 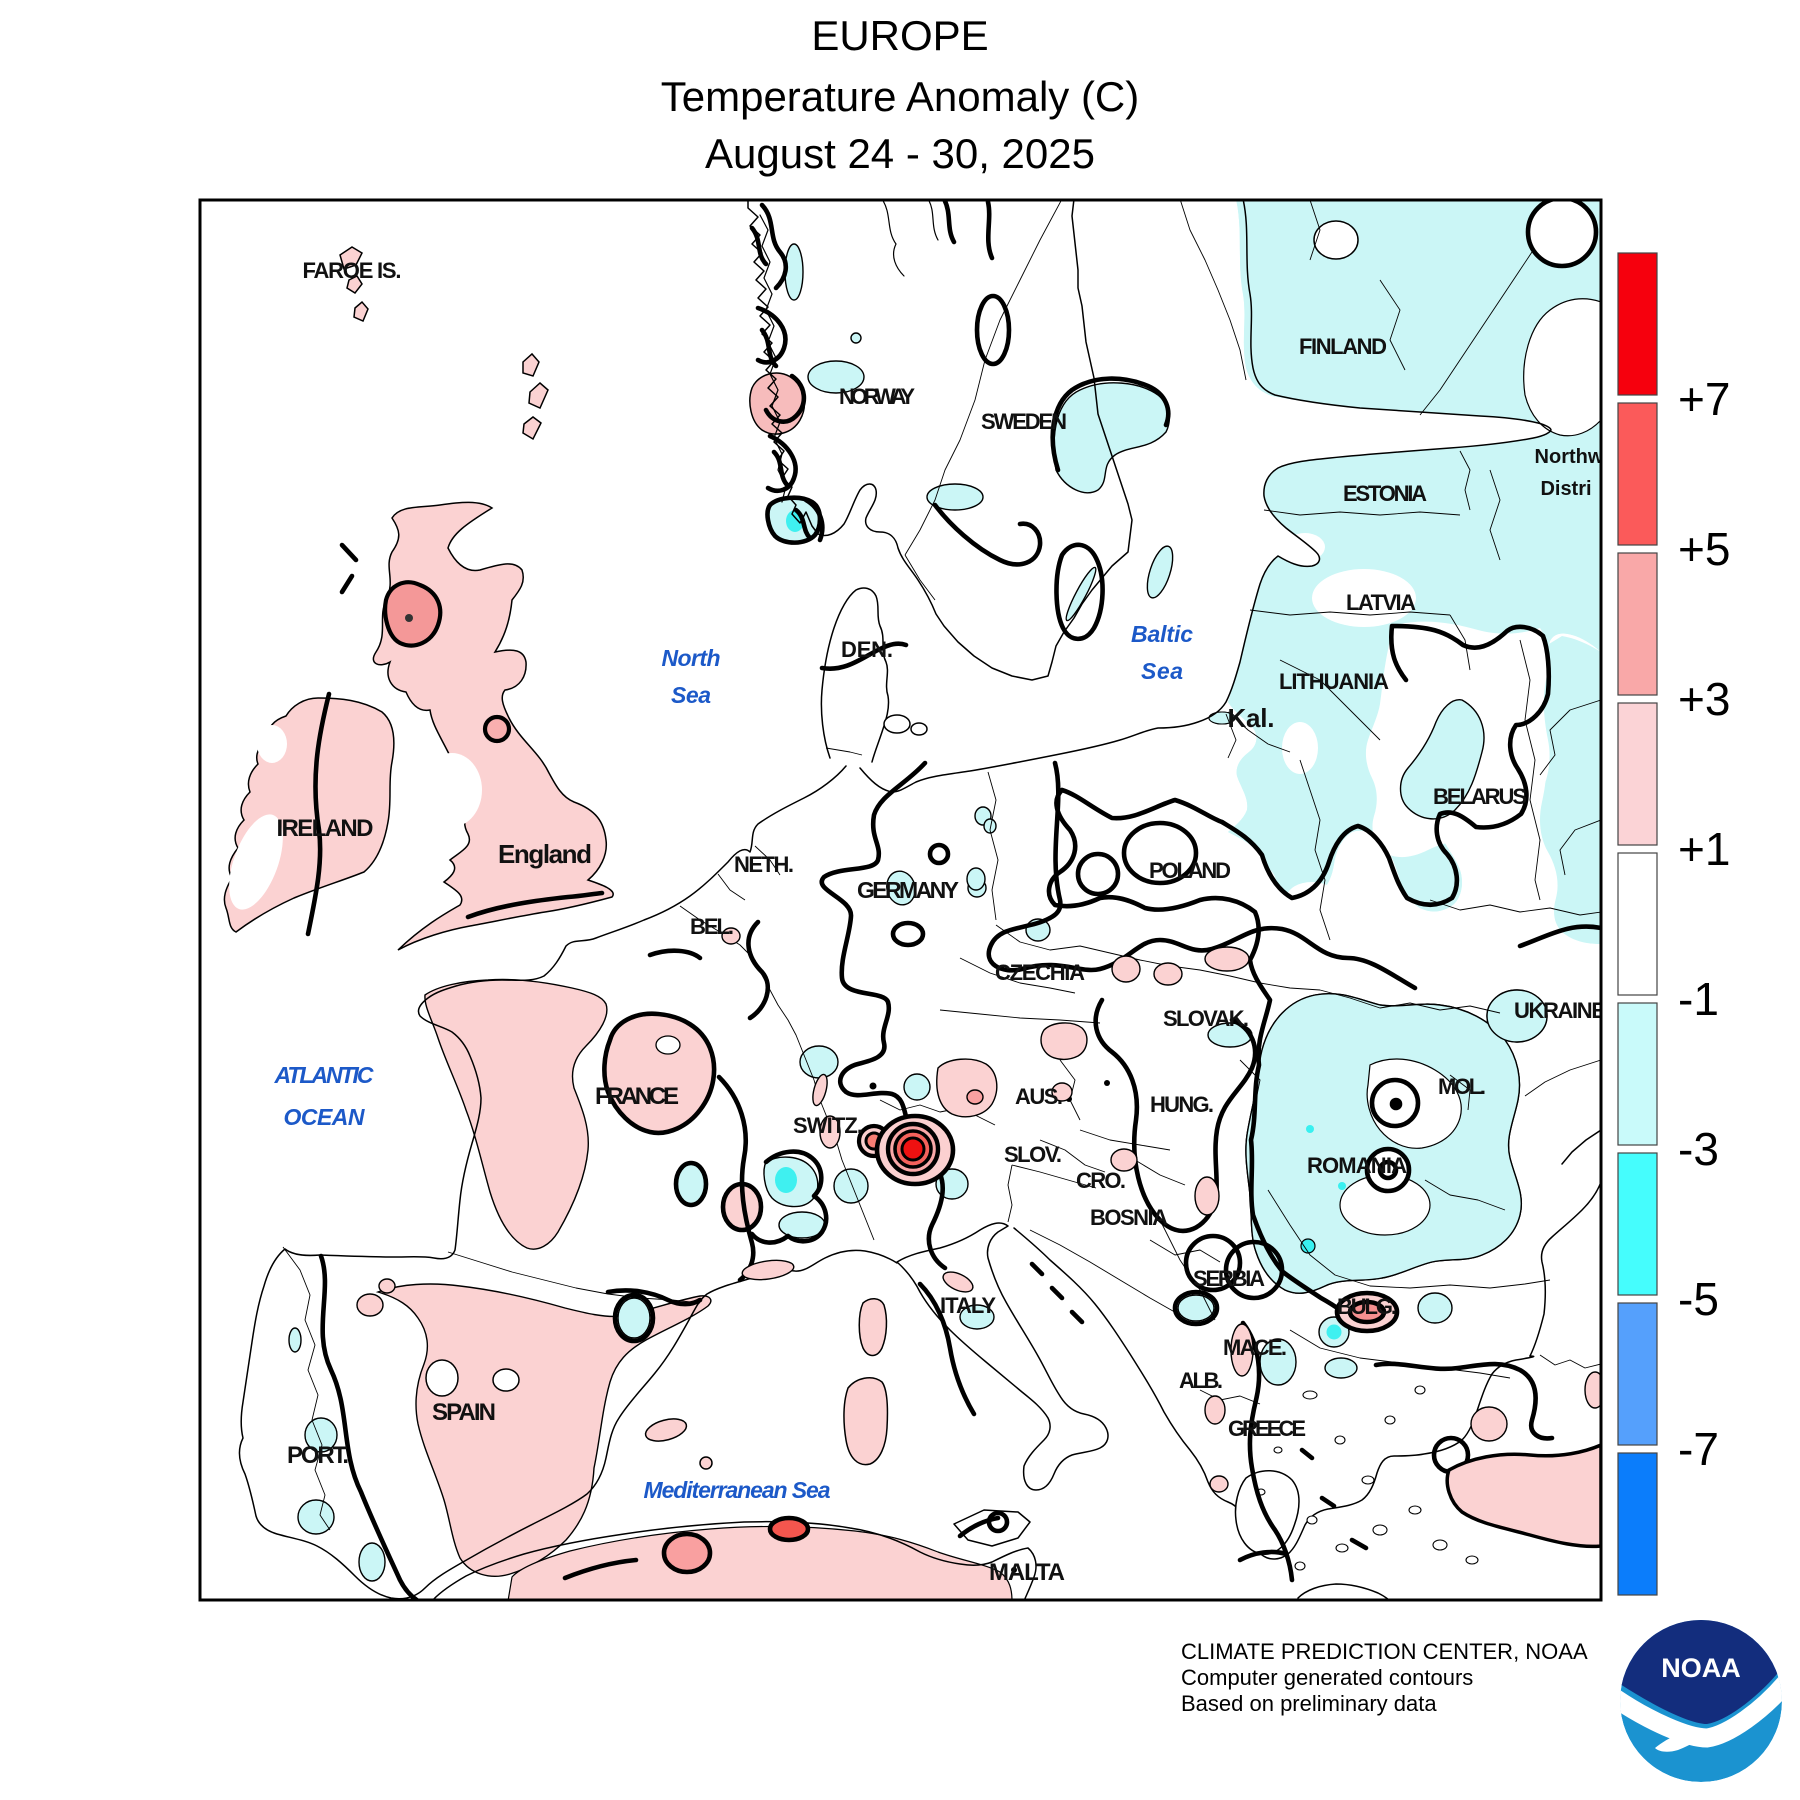 I want to click on svg-text: SPAIN, so click(x=464, y=1412).